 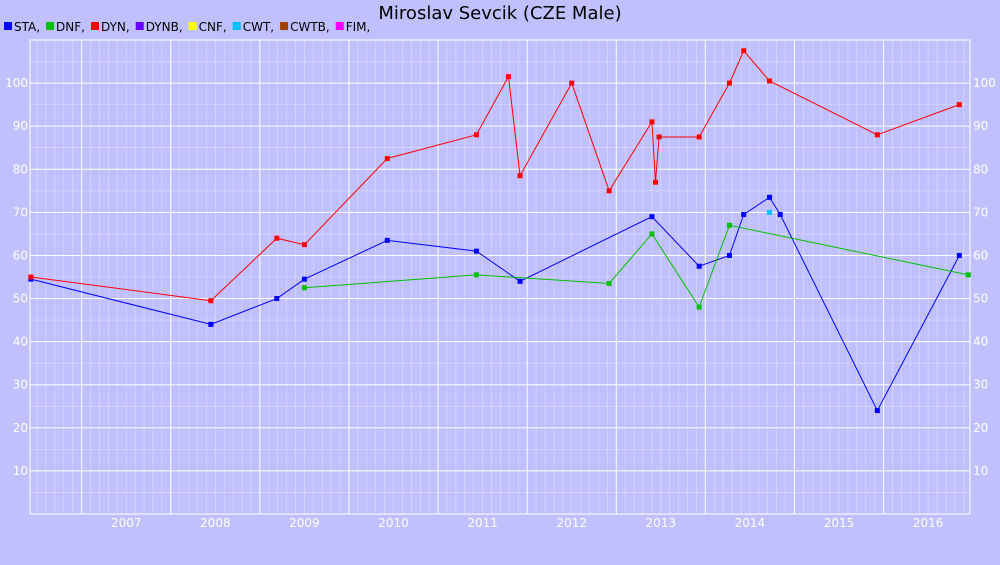 What do you see at coordinates (980, 471) in the screenshot?
I see `y-tick-label-right: 10` at bounding box center [980, 471].